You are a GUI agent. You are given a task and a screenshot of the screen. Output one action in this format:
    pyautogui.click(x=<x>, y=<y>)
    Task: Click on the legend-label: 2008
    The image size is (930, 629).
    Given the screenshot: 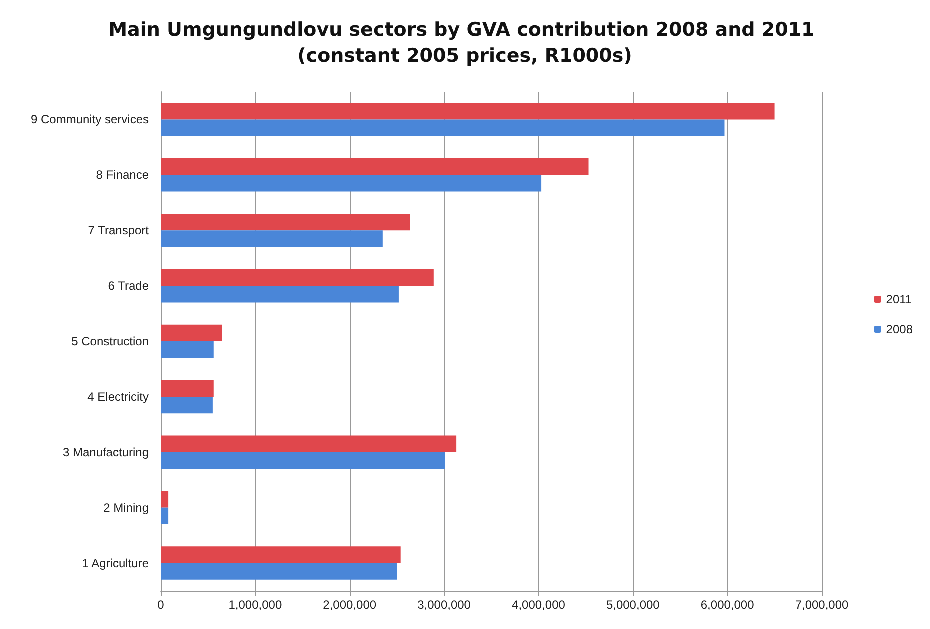 What is the action you would take?
    pyautogui.click(x=900, y=329)
    